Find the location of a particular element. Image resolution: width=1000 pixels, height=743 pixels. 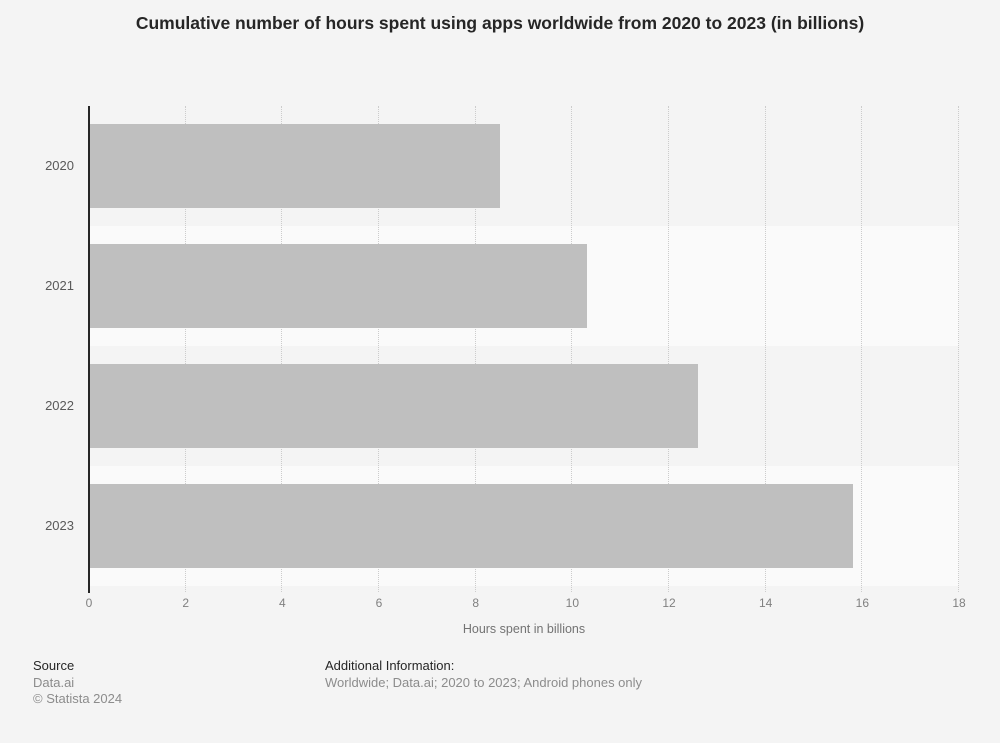

footer-source: Source Data.ai © Statista 2024 is located at coordinates (77, 683).